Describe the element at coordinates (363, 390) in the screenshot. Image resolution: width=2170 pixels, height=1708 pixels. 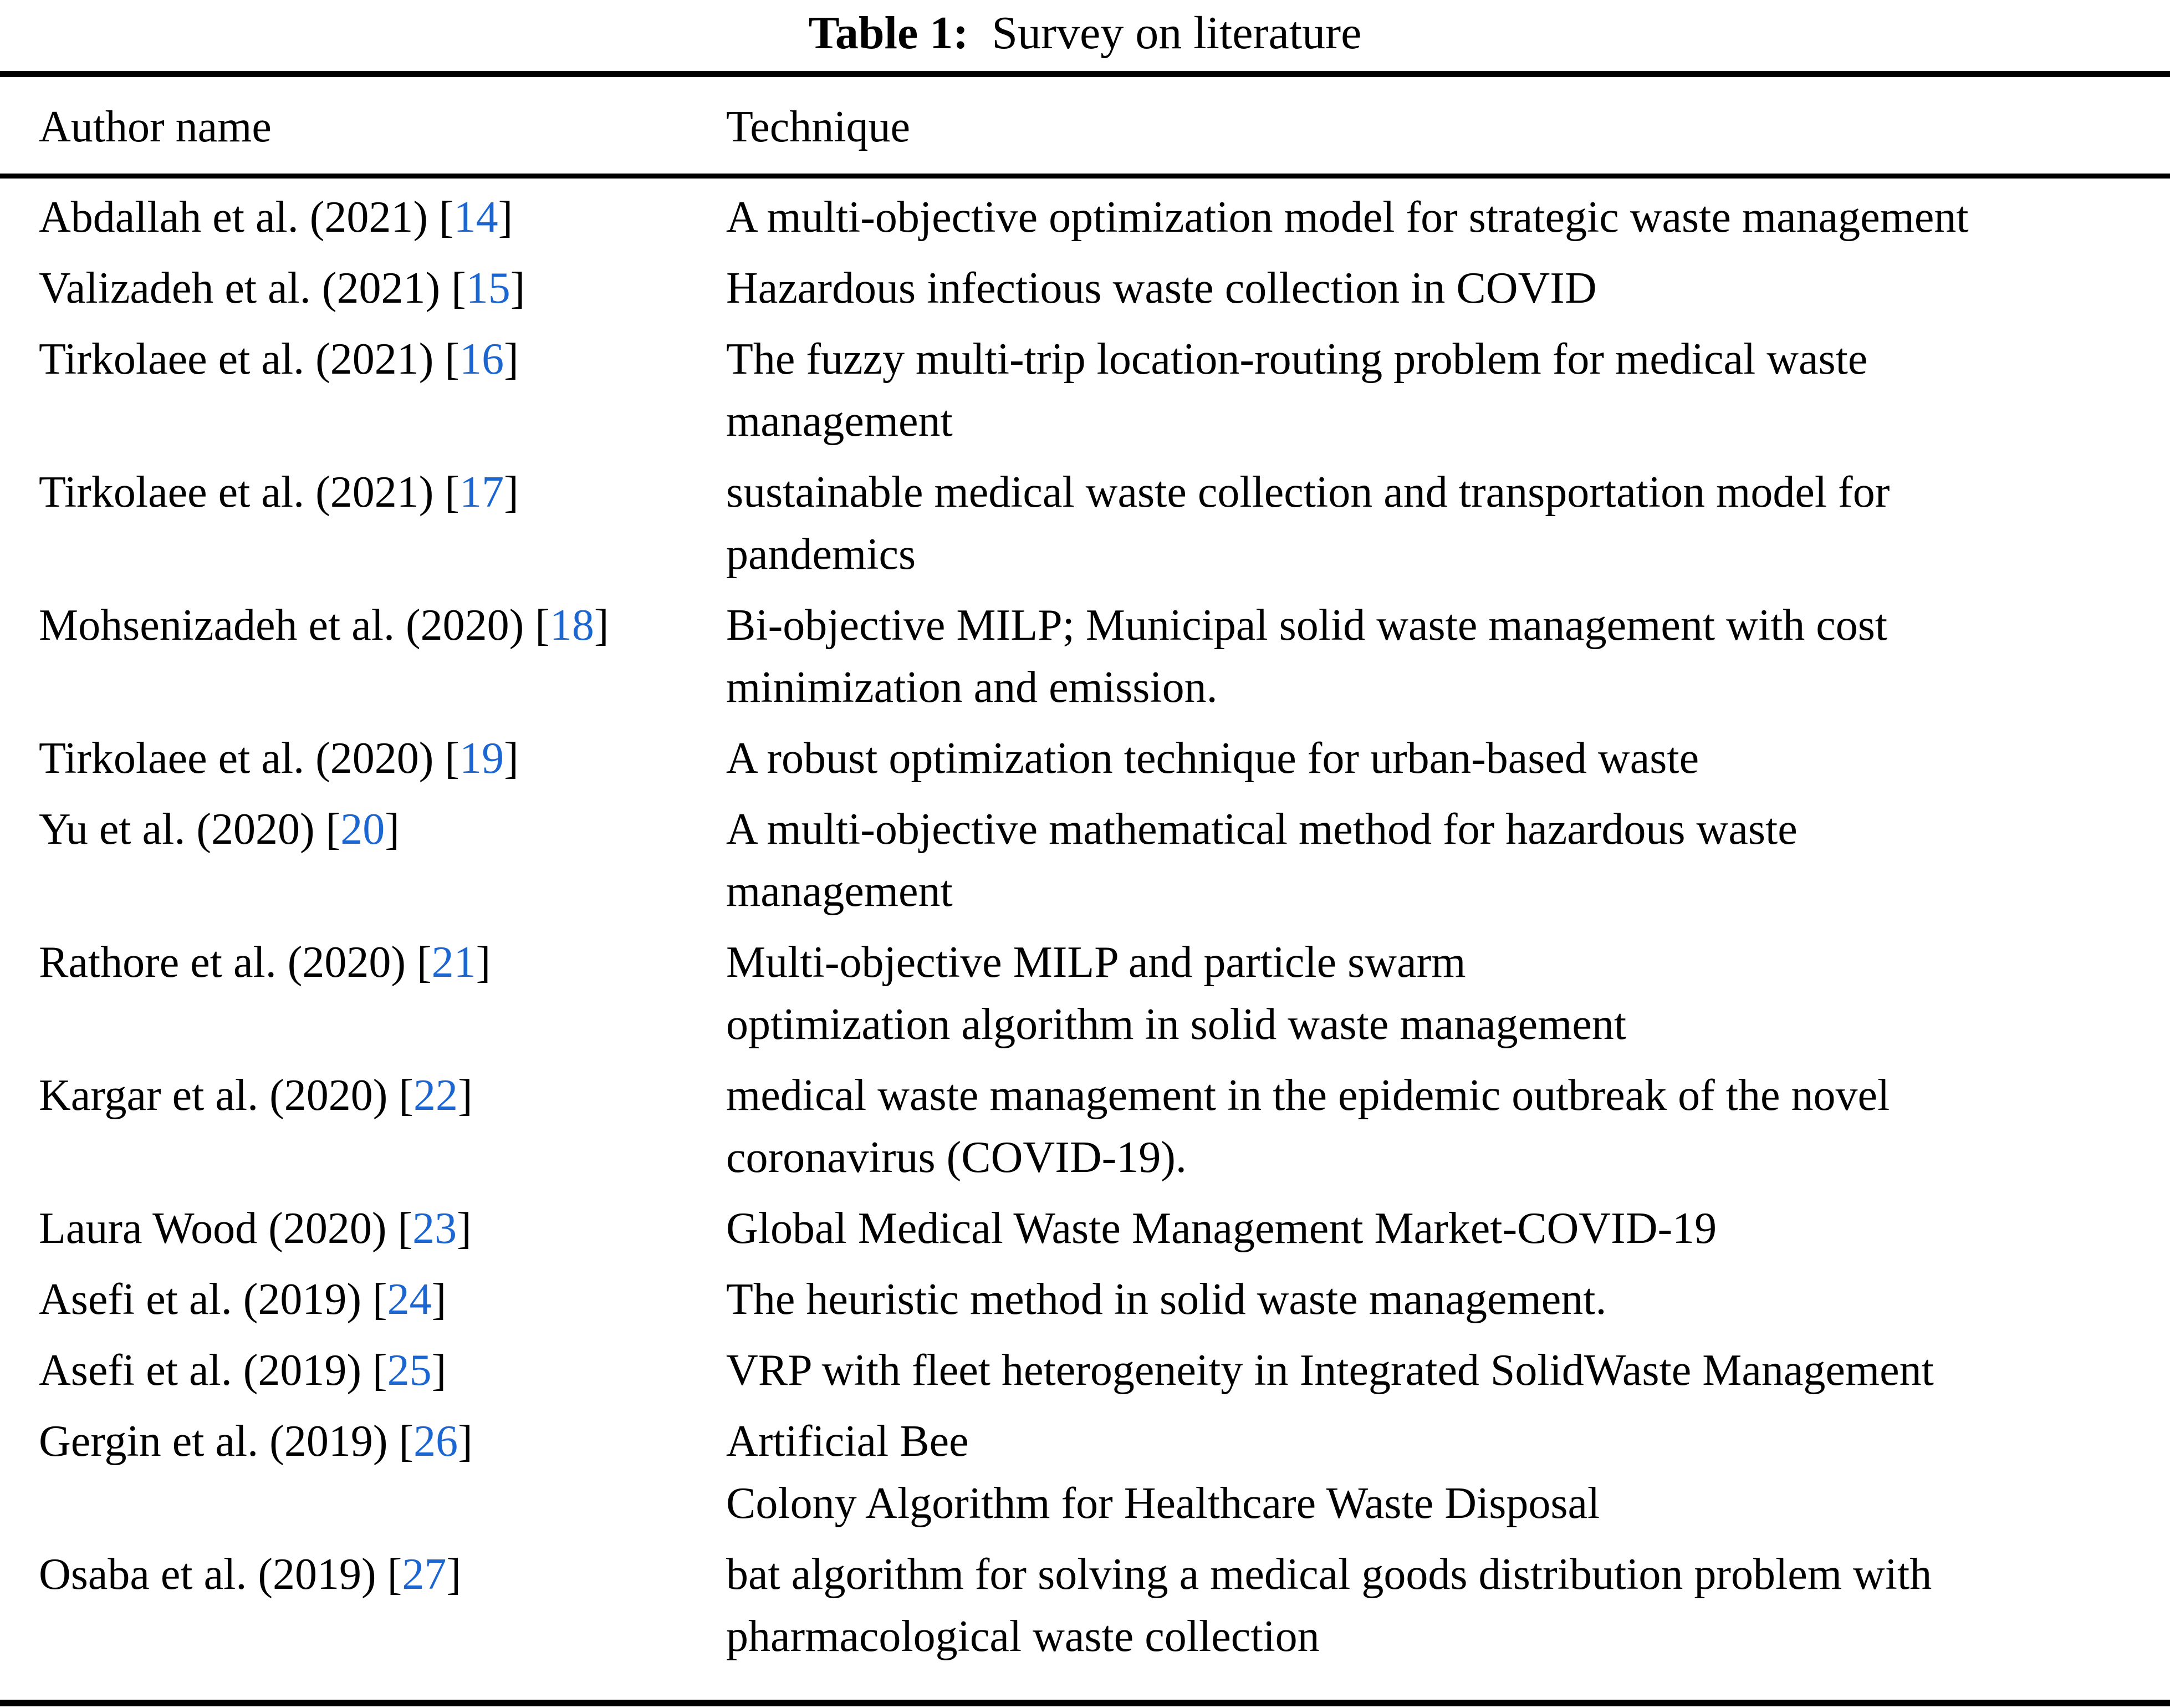
I see `author-cell: Tirkolaee et al. (2021) [16]` at that location.